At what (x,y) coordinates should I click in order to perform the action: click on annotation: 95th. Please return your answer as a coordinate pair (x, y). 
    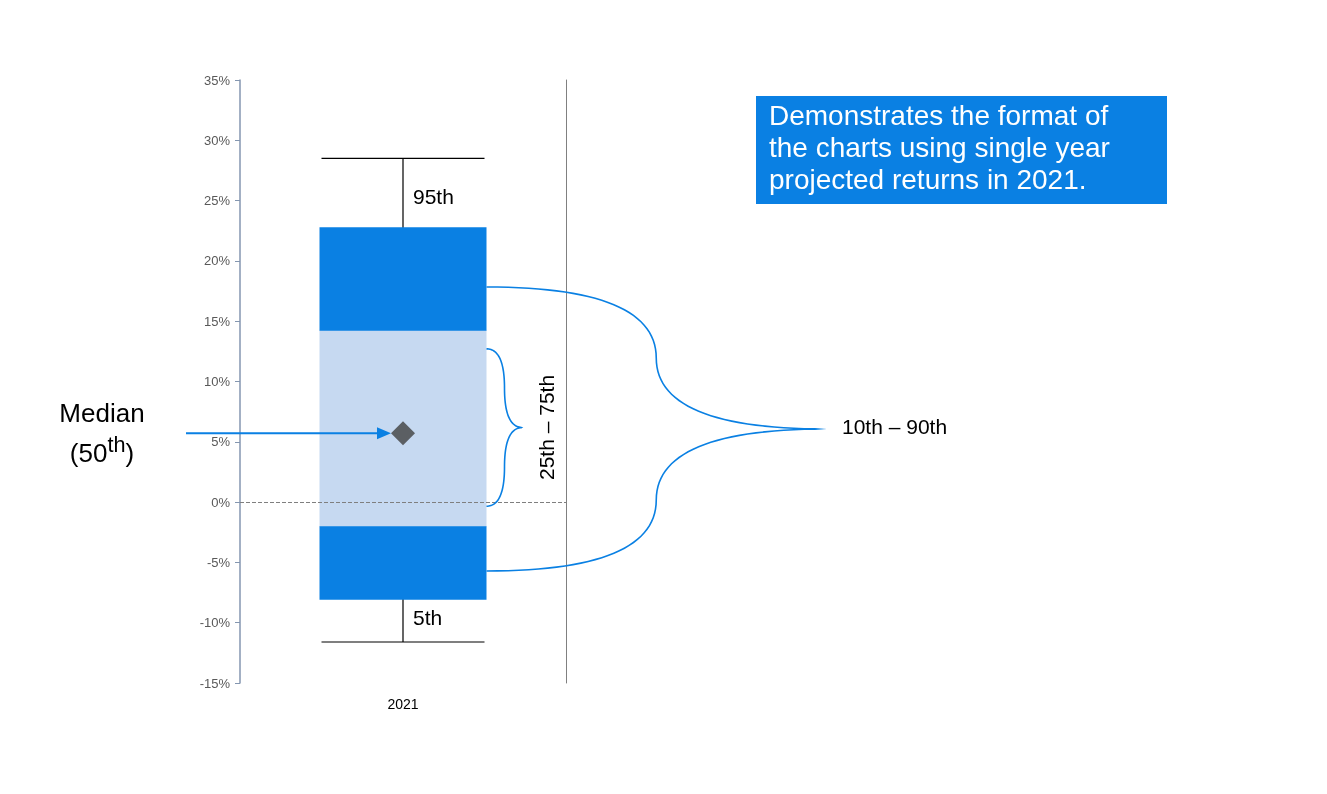
    Looking at the image, I should click on (433, 197).